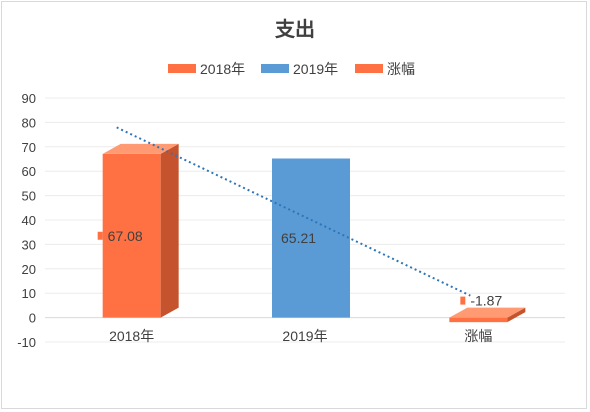 Image resolution: width=590 pixels, height=412 pixels. What do you see at coordinates (182, 68) in the screenshot?
I see `legend-swatch-2018` at bounding box center [182, 68].